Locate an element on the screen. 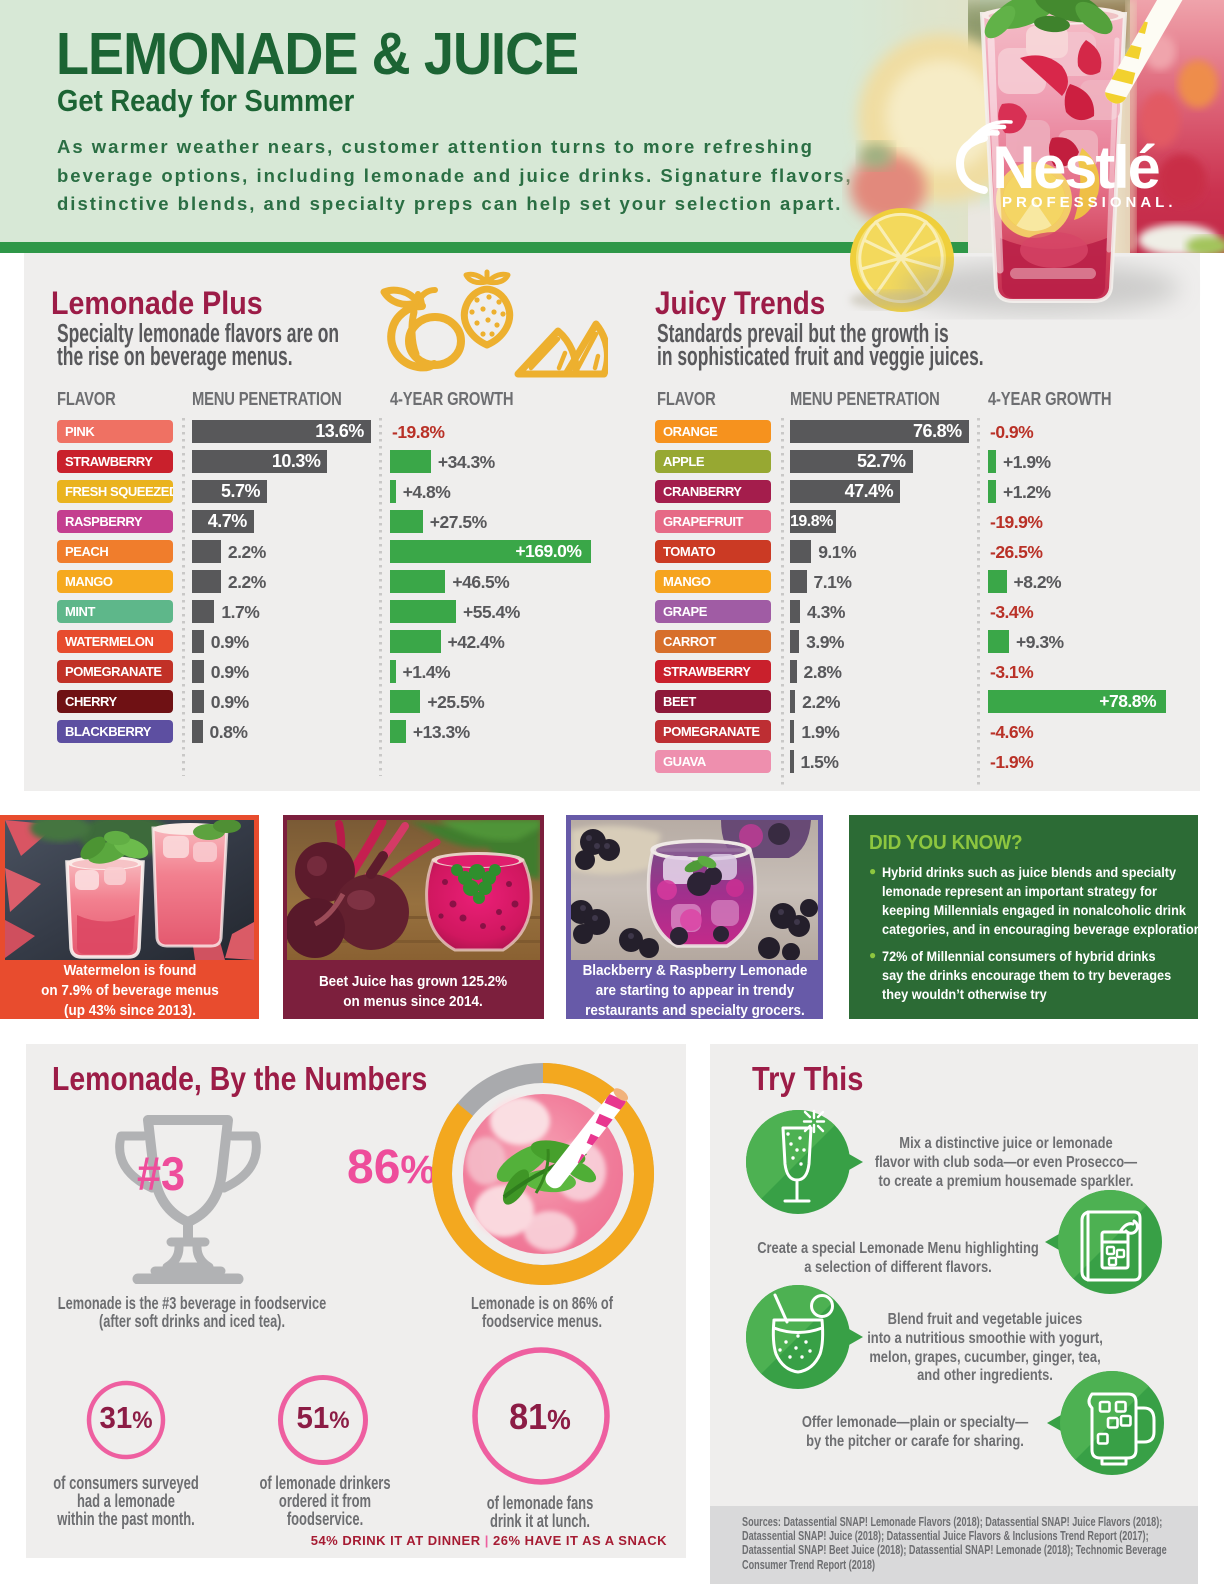 The image size is (1224, 1584). svg-text: Nestlé is located at coordinates (1075, 167).